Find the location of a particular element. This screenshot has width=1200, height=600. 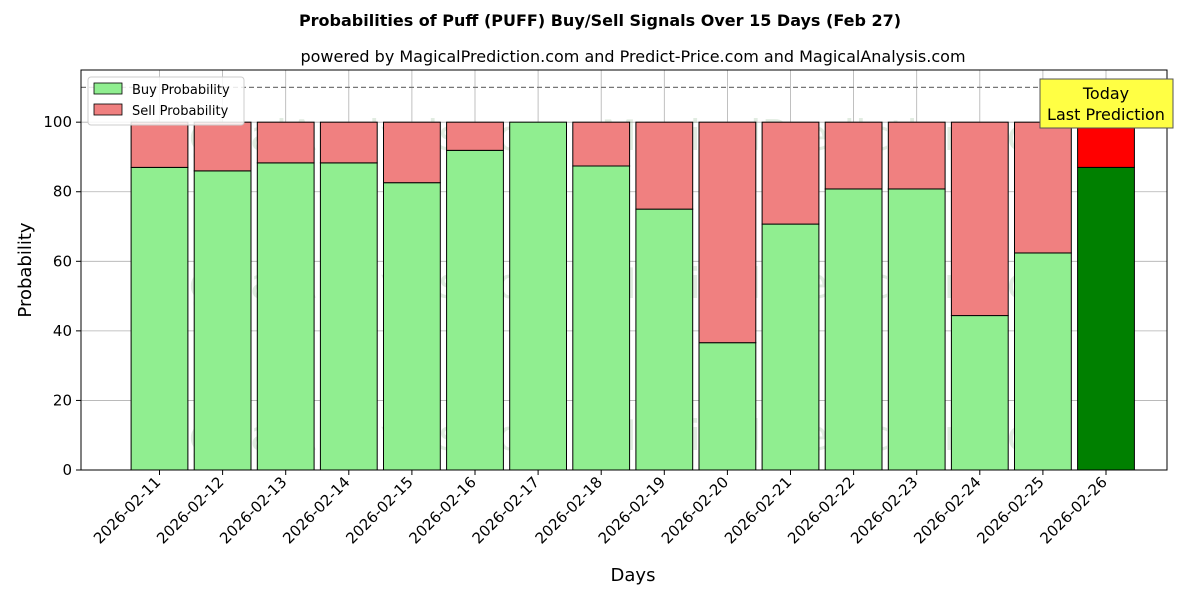

x-tick-label: 2026-02-20 is located at coordinates (695, 510).